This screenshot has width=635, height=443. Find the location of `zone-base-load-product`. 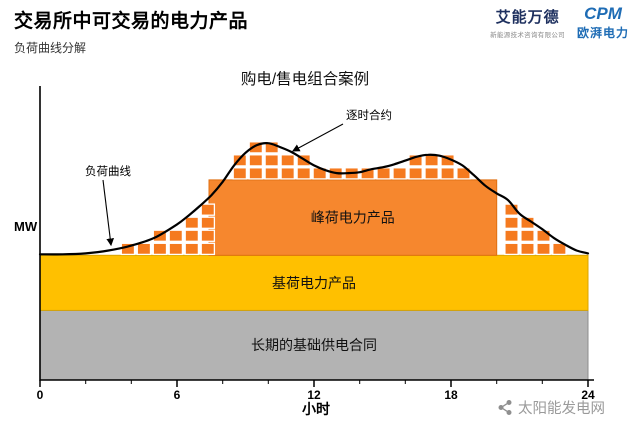

zone-base-load-product is located at coordinates (314, 282).